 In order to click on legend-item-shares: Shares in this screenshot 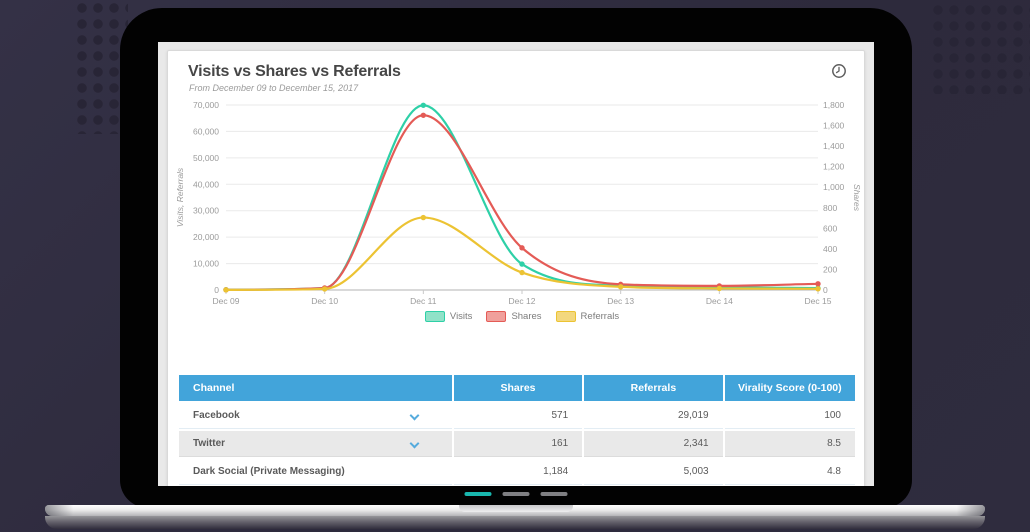, I will do `click(514, 316)`.